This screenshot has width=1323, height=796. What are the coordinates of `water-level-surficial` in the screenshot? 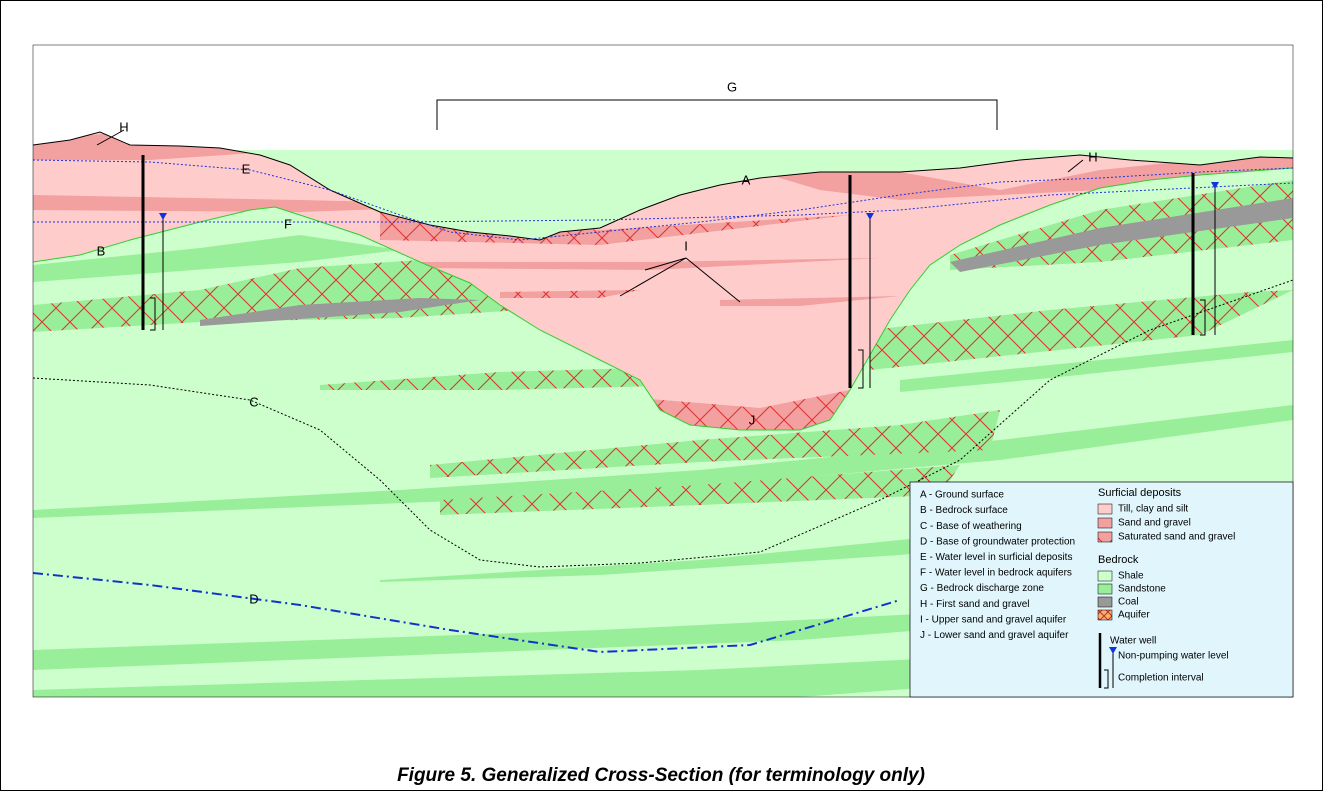 It's located at (663, 200).